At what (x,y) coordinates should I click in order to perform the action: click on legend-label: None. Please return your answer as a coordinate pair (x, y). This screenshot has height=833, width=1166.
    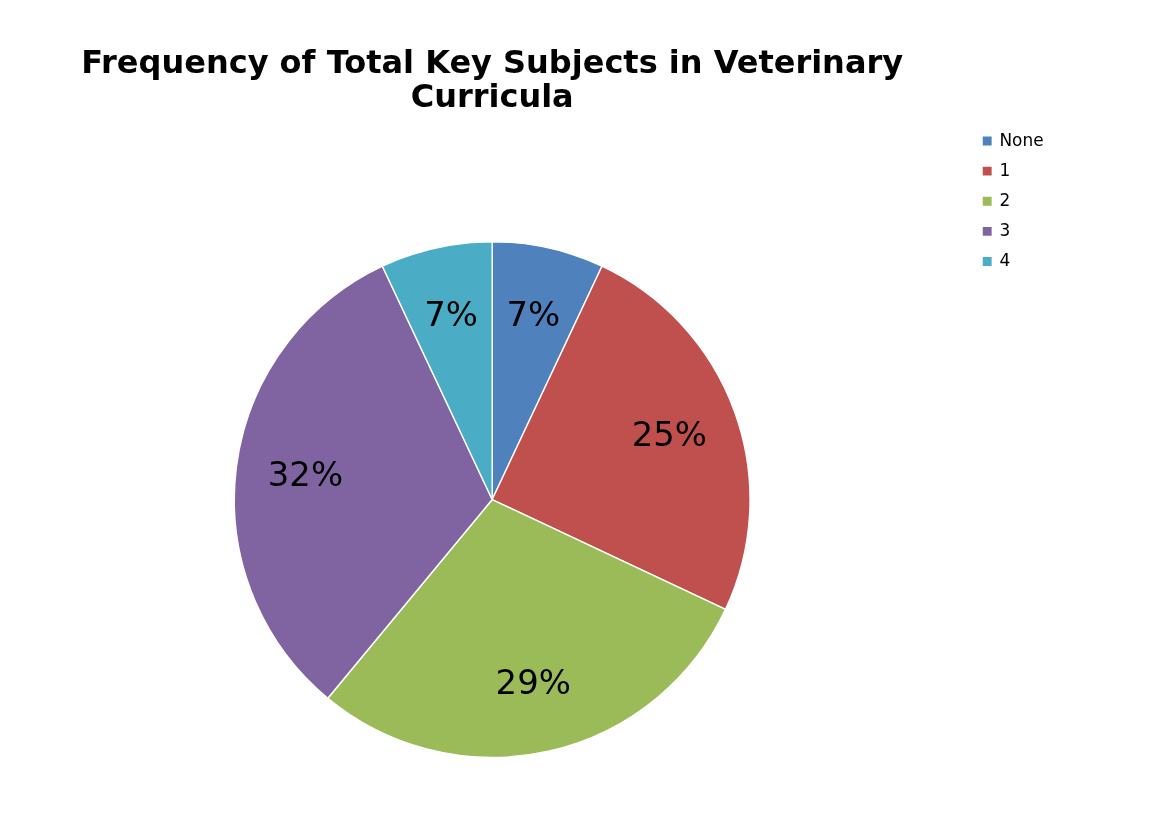
    Looking at the image, I should click on (1021, 139).